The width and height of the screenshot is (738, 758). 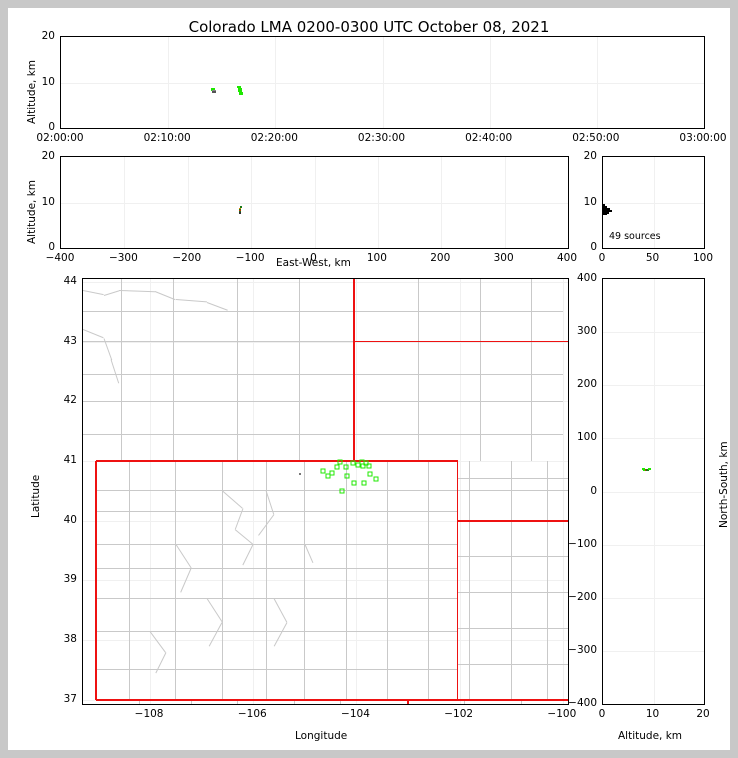 What do you see at coordinates (70, 340) in the screenshot?
I see `y-tick-label: 43` at bounding box center [70, 340].